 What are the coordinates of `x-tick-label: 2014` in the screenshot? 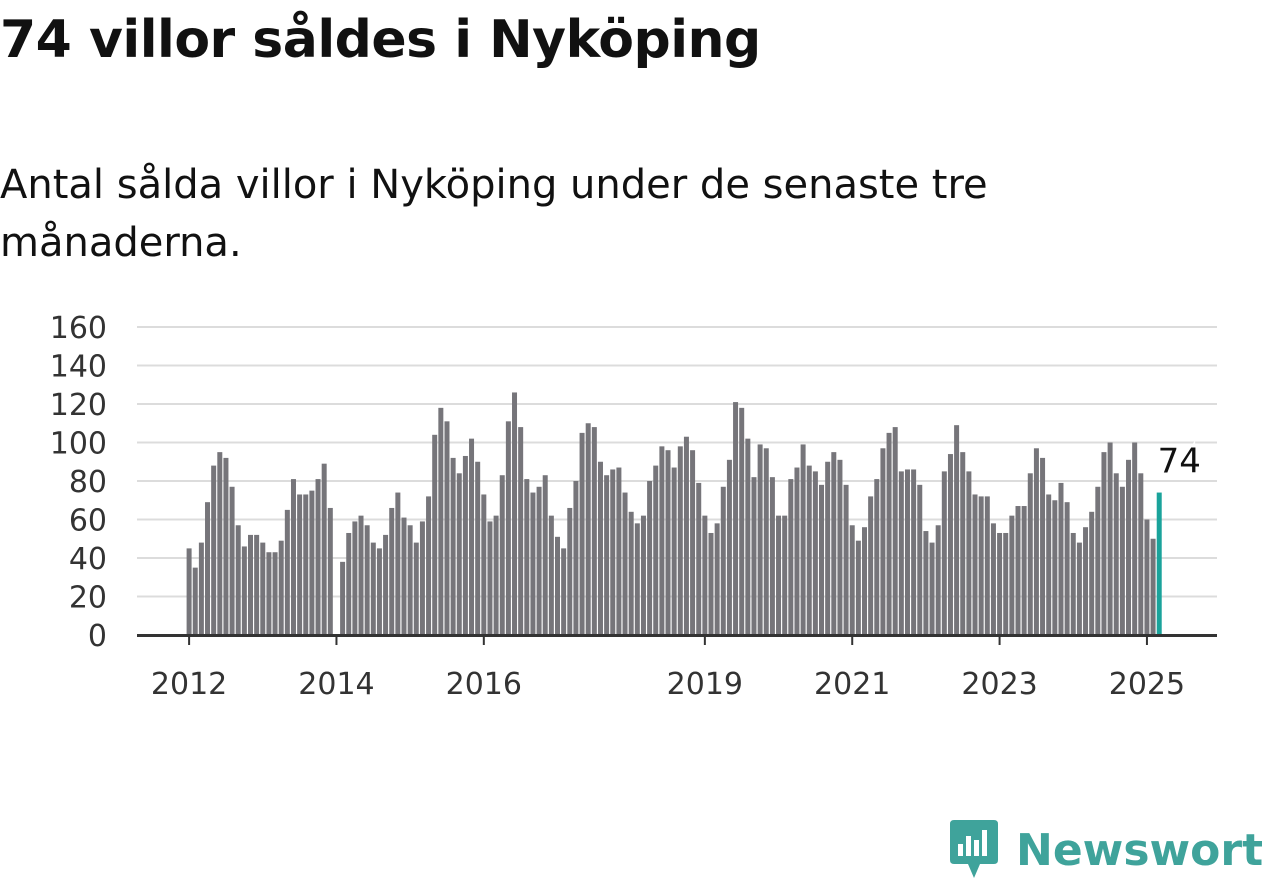 It's located at (336, 684).